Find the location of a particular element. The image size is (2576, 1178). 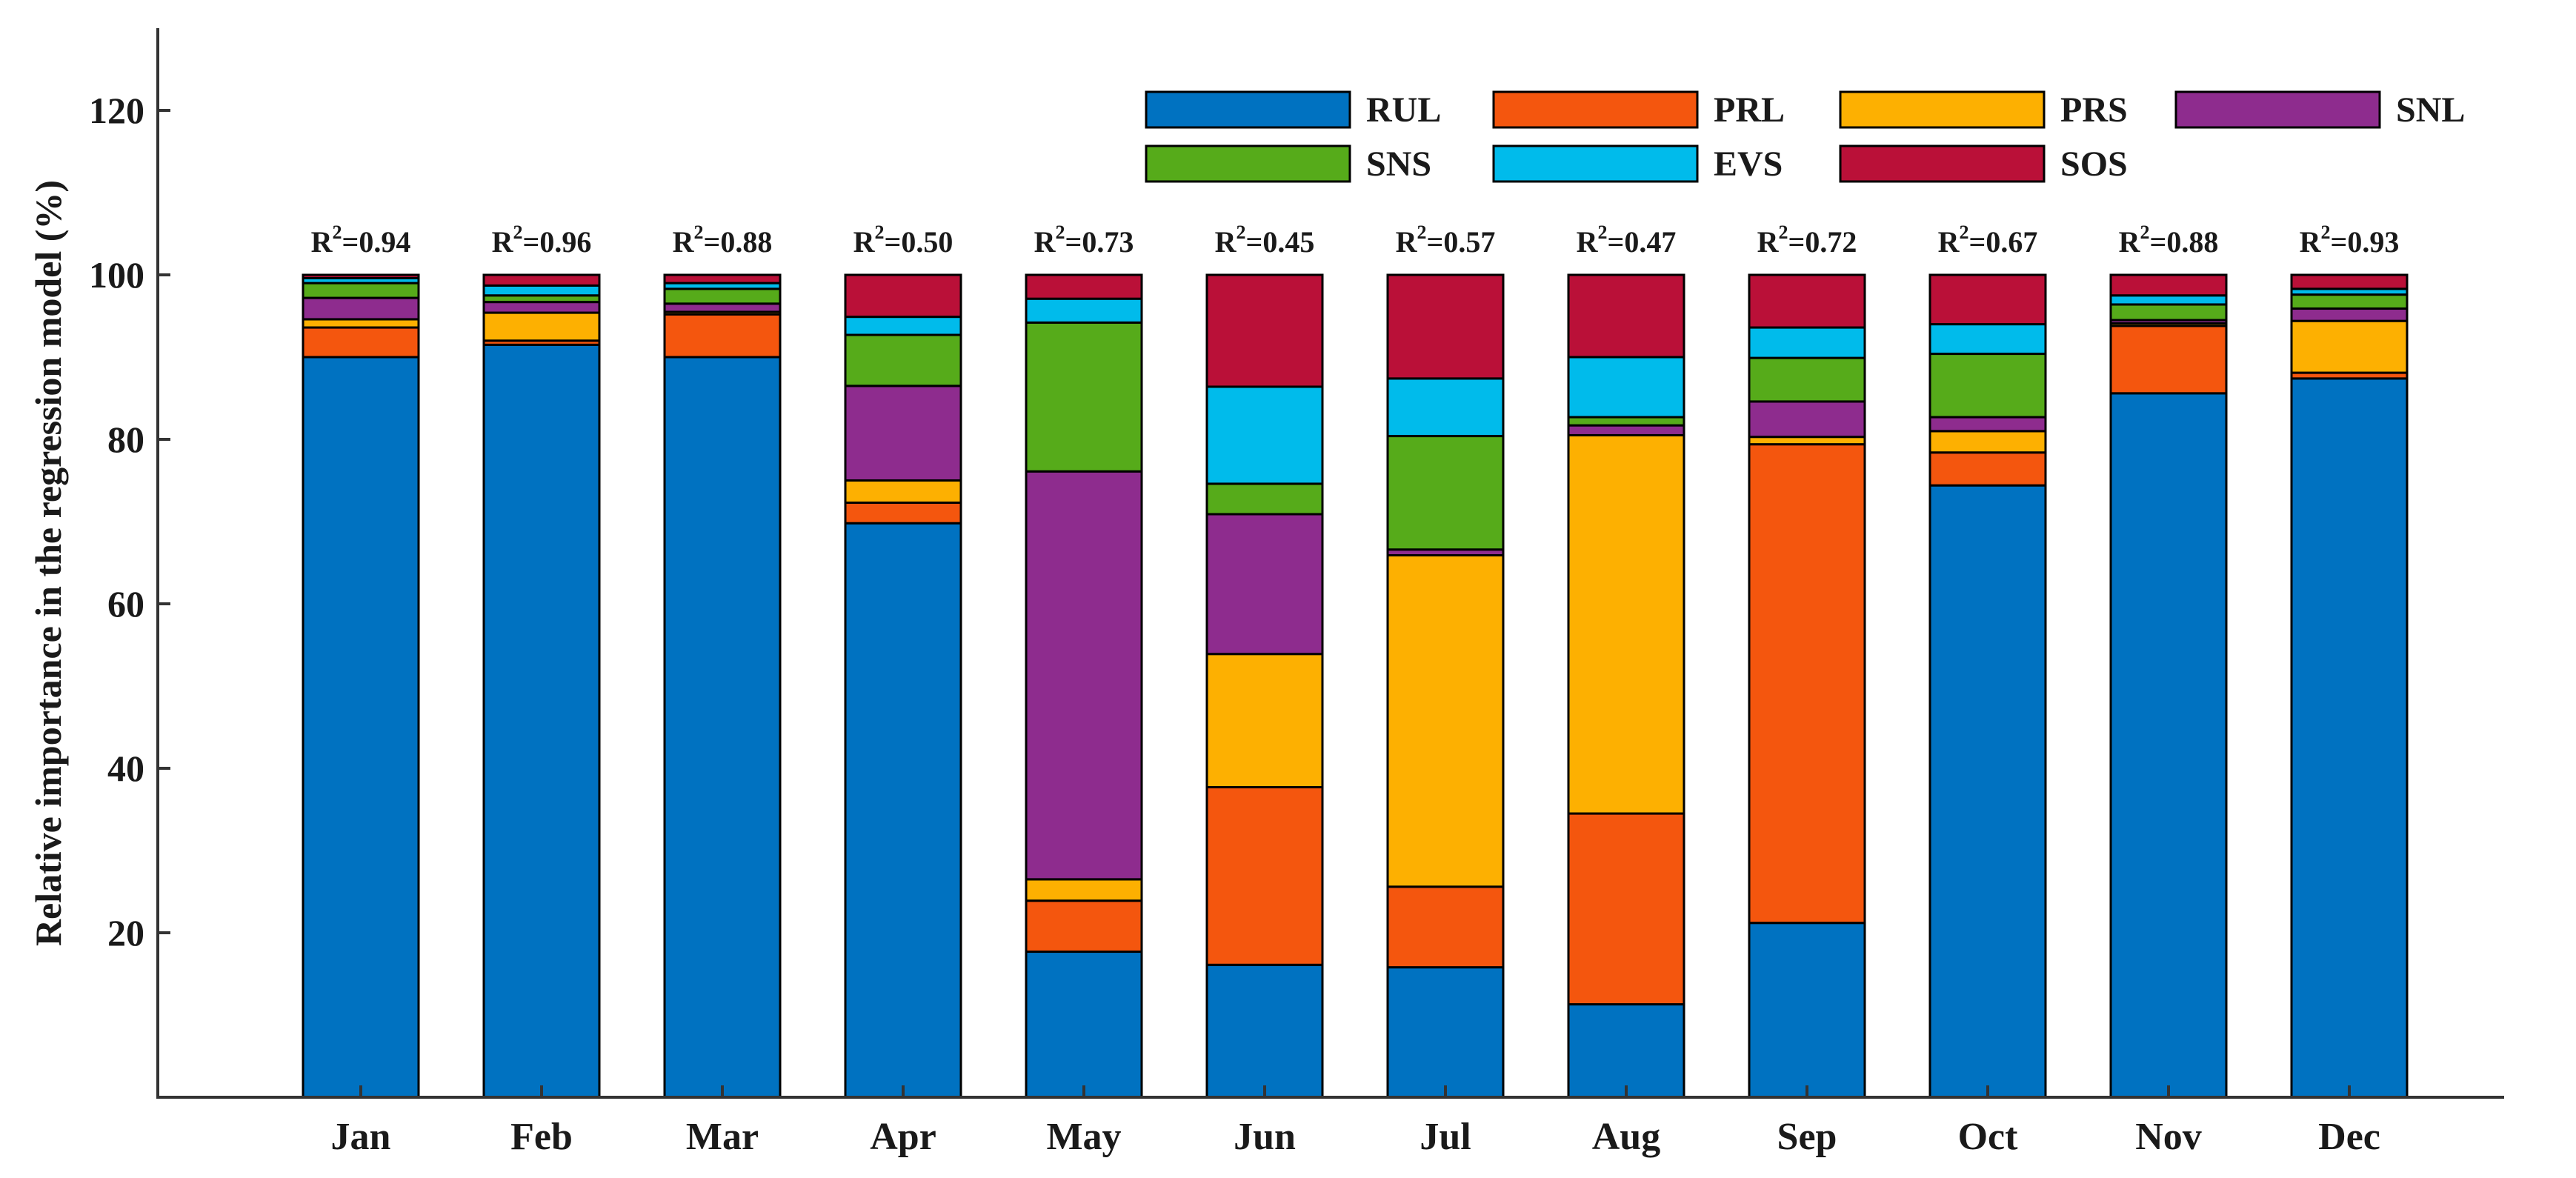

bar-segment-rul-dec is located at coordinates (2349, 738).